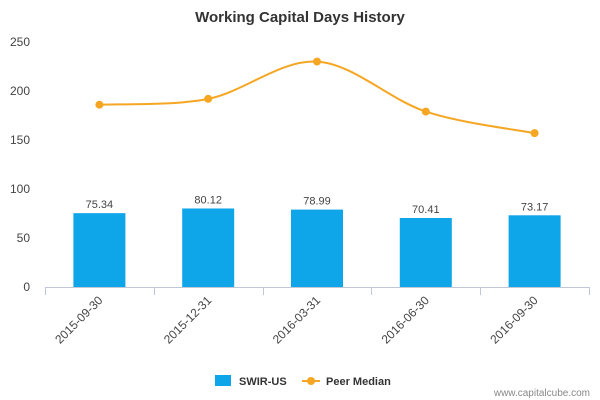  What do you see at coordinates (311, 381) in the screenshot?
I see `legend-swatch-peer-dot` at bounding box center [311, 381].